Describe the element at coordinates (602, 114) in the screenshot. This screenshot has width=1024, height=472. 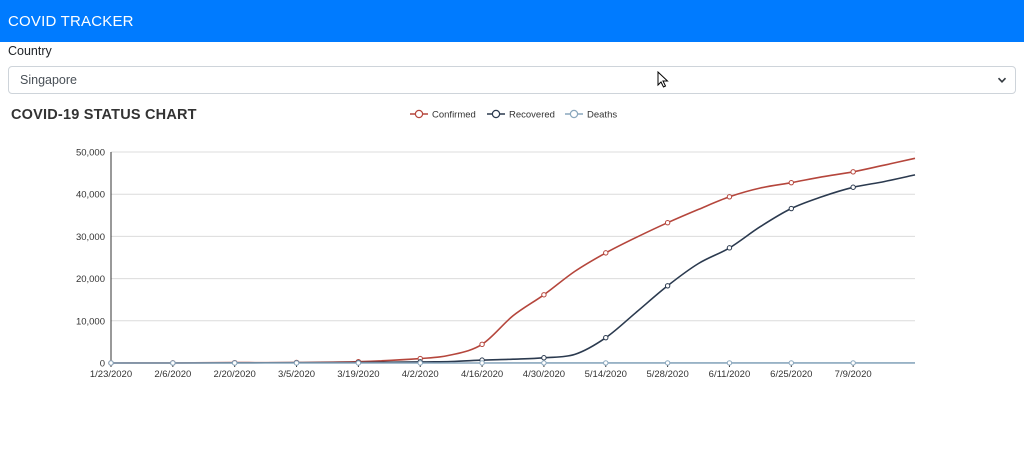
I see `legend-label-deaths: Deaths` at that location.